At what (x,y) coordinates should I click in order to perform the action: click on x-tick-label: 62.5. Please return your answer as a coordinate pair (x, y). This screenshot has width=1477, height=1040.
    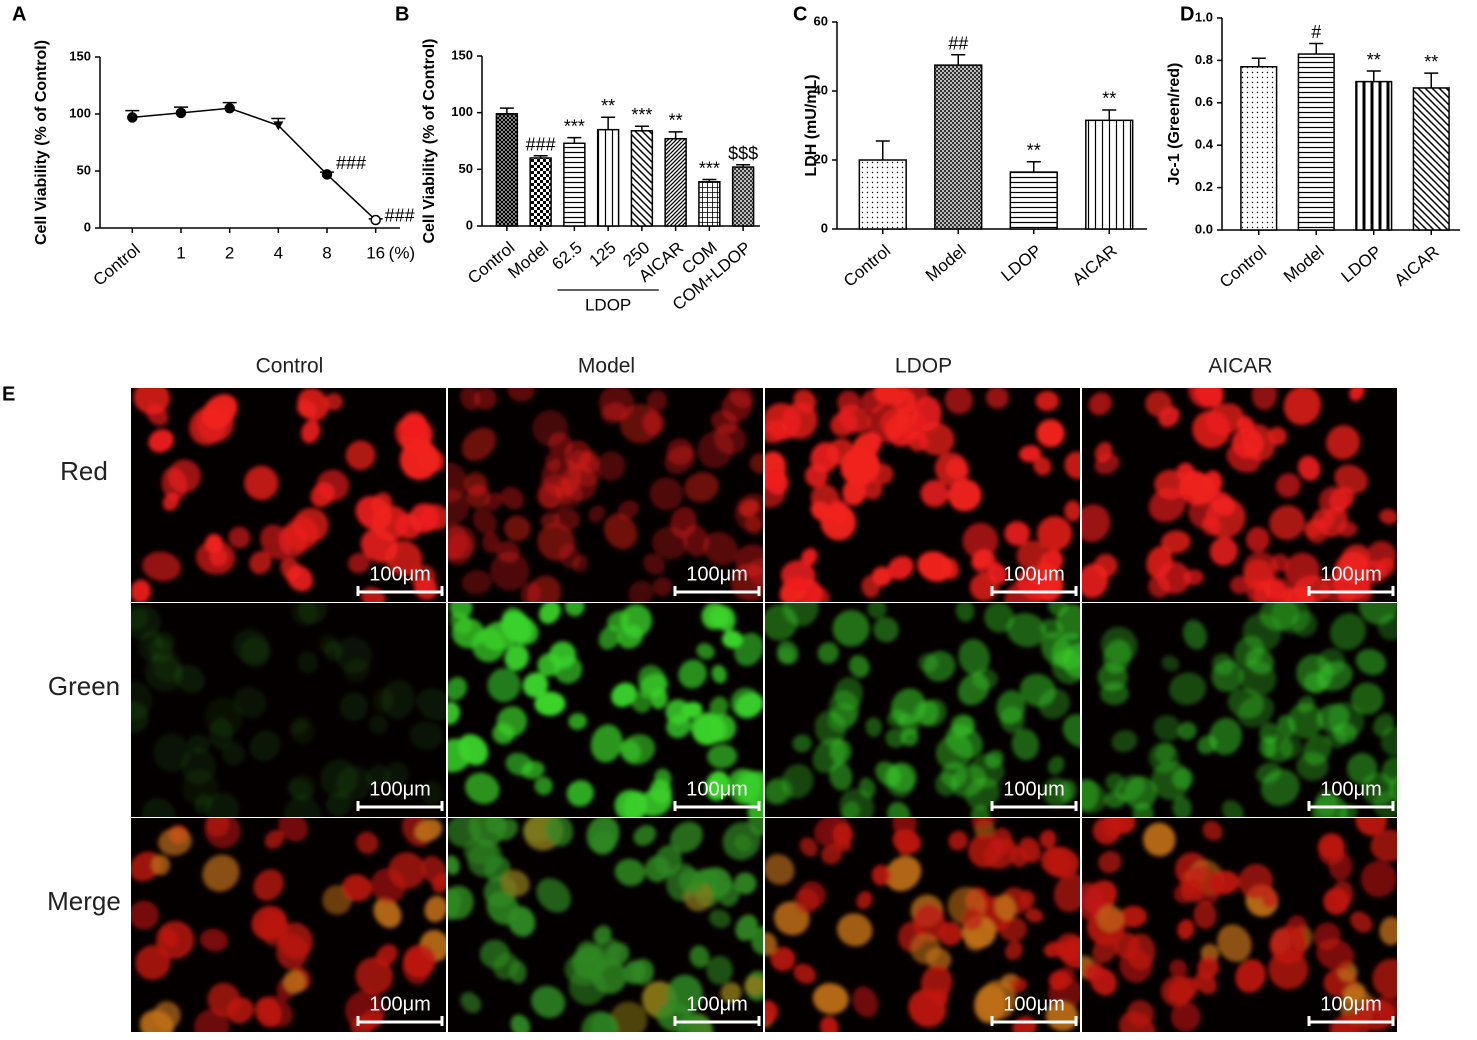
    Looking at the image, I should click on (567, 256).